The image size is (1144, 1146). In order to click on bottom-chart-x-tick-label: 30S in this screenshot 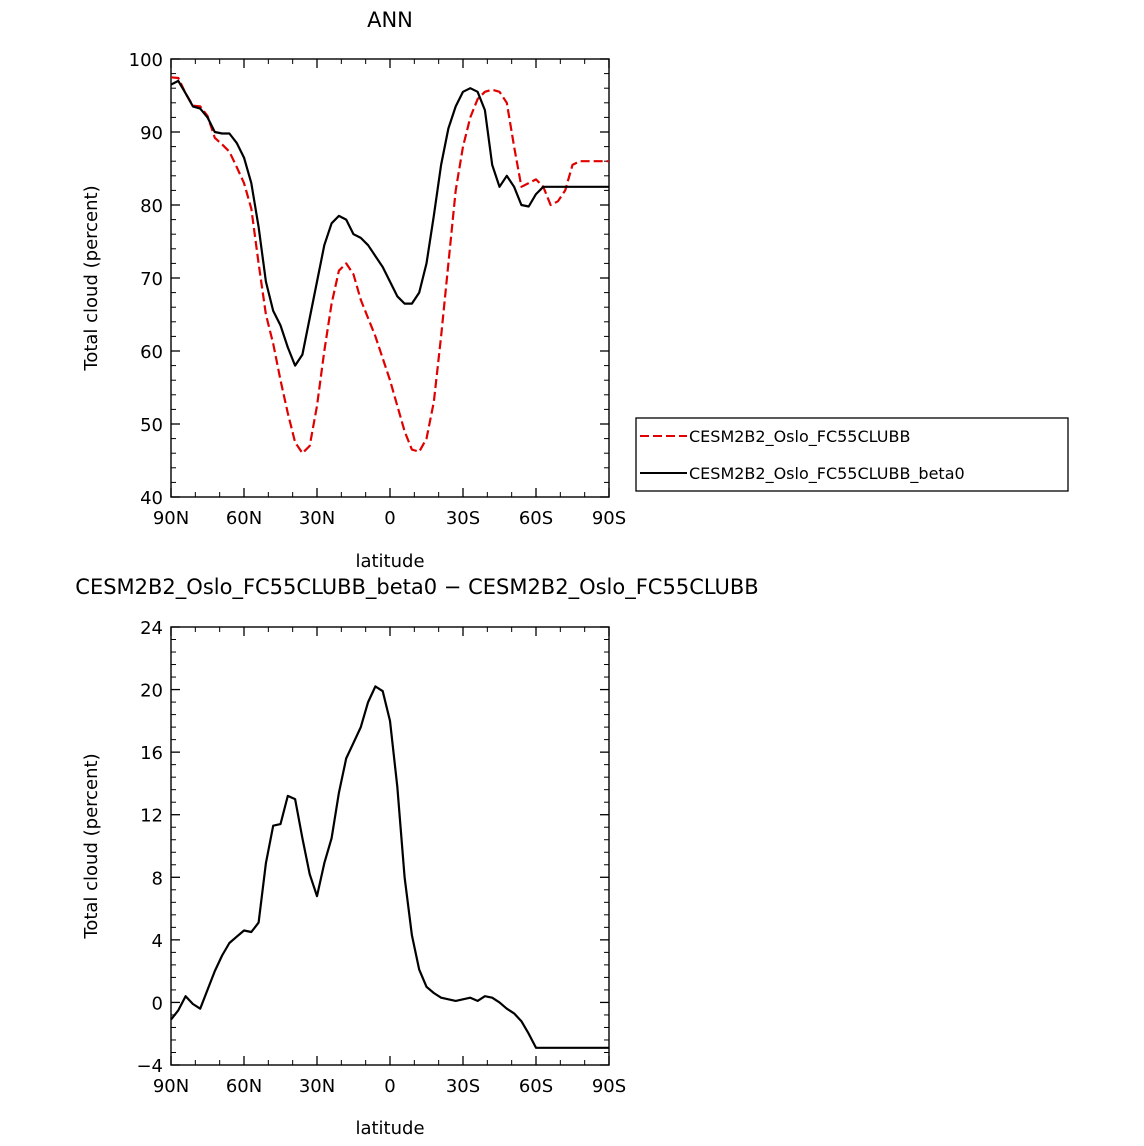, I will do `click(463, 1086)`.